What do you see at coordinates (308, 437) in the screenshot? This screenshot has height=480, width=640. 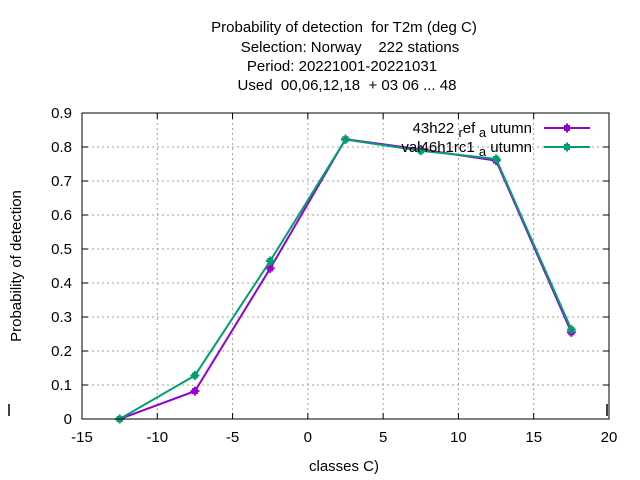 I see `x-tick-label: 0` at bounding box center [308, 437].